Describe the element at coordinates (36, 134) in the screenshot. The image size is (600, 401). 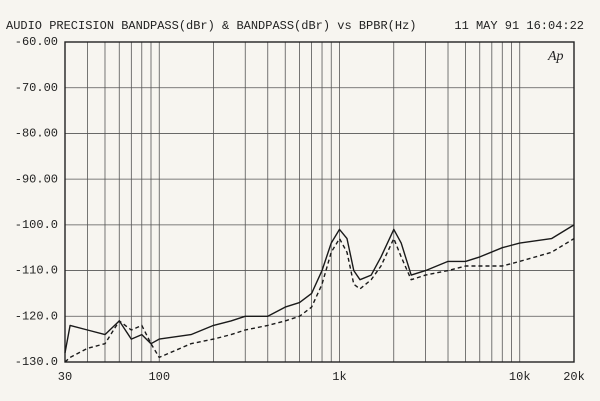
I see `y-tick-label: -80.00` at that location.